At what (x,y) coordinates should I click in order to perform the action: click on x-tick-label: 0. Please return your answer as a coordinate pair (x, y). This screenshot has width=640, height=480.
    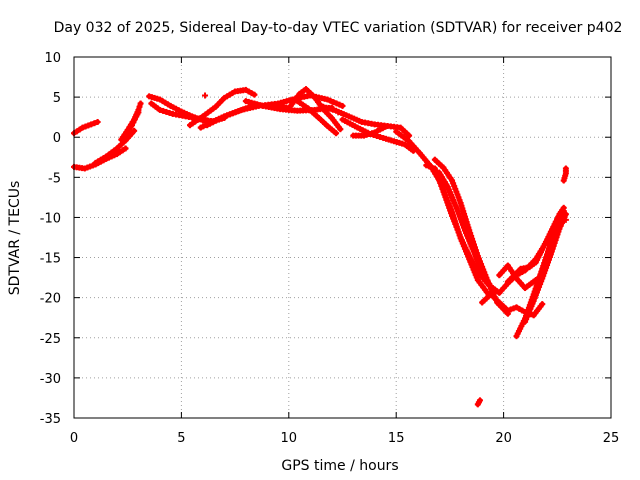
    Looking at the image, I should click on (74, 438).